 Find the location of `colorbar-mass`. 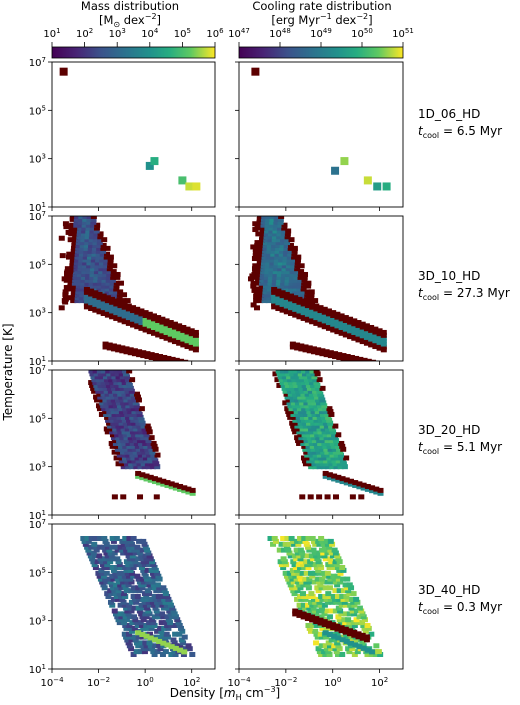

colorbar-mass is located at coordinates (133, 52).